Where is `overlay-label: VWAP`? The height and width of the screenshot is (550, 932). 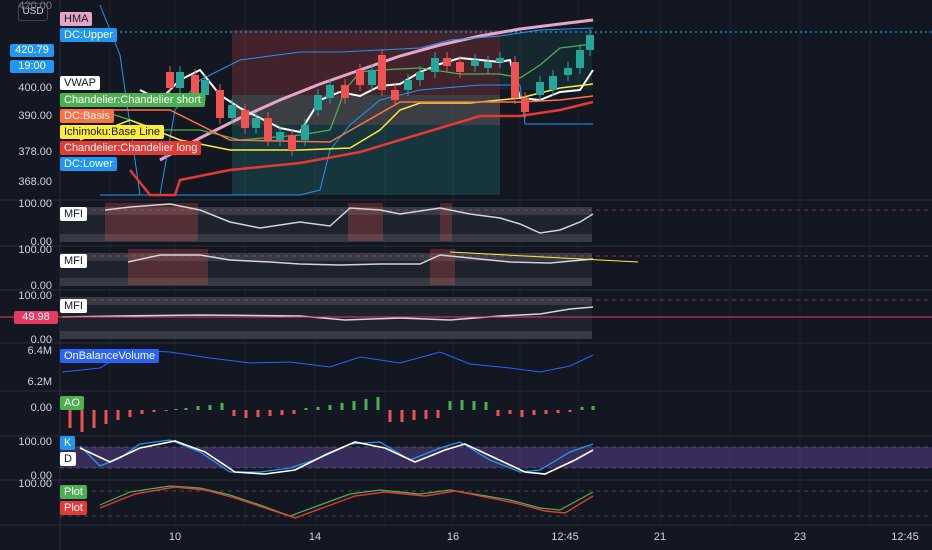
overlay-label: VWAP is located at coordinates (80, 83).